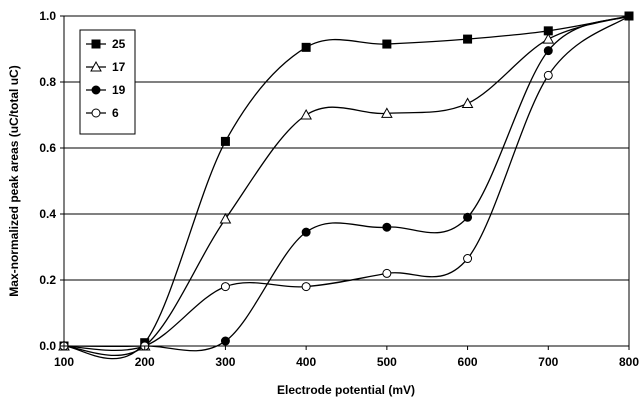 The image size is (643, 402). What do you see at coordinates (47, 214) in the screenshot?
I see `y-tick-label: 0.4` at bounding box center [47, 214].